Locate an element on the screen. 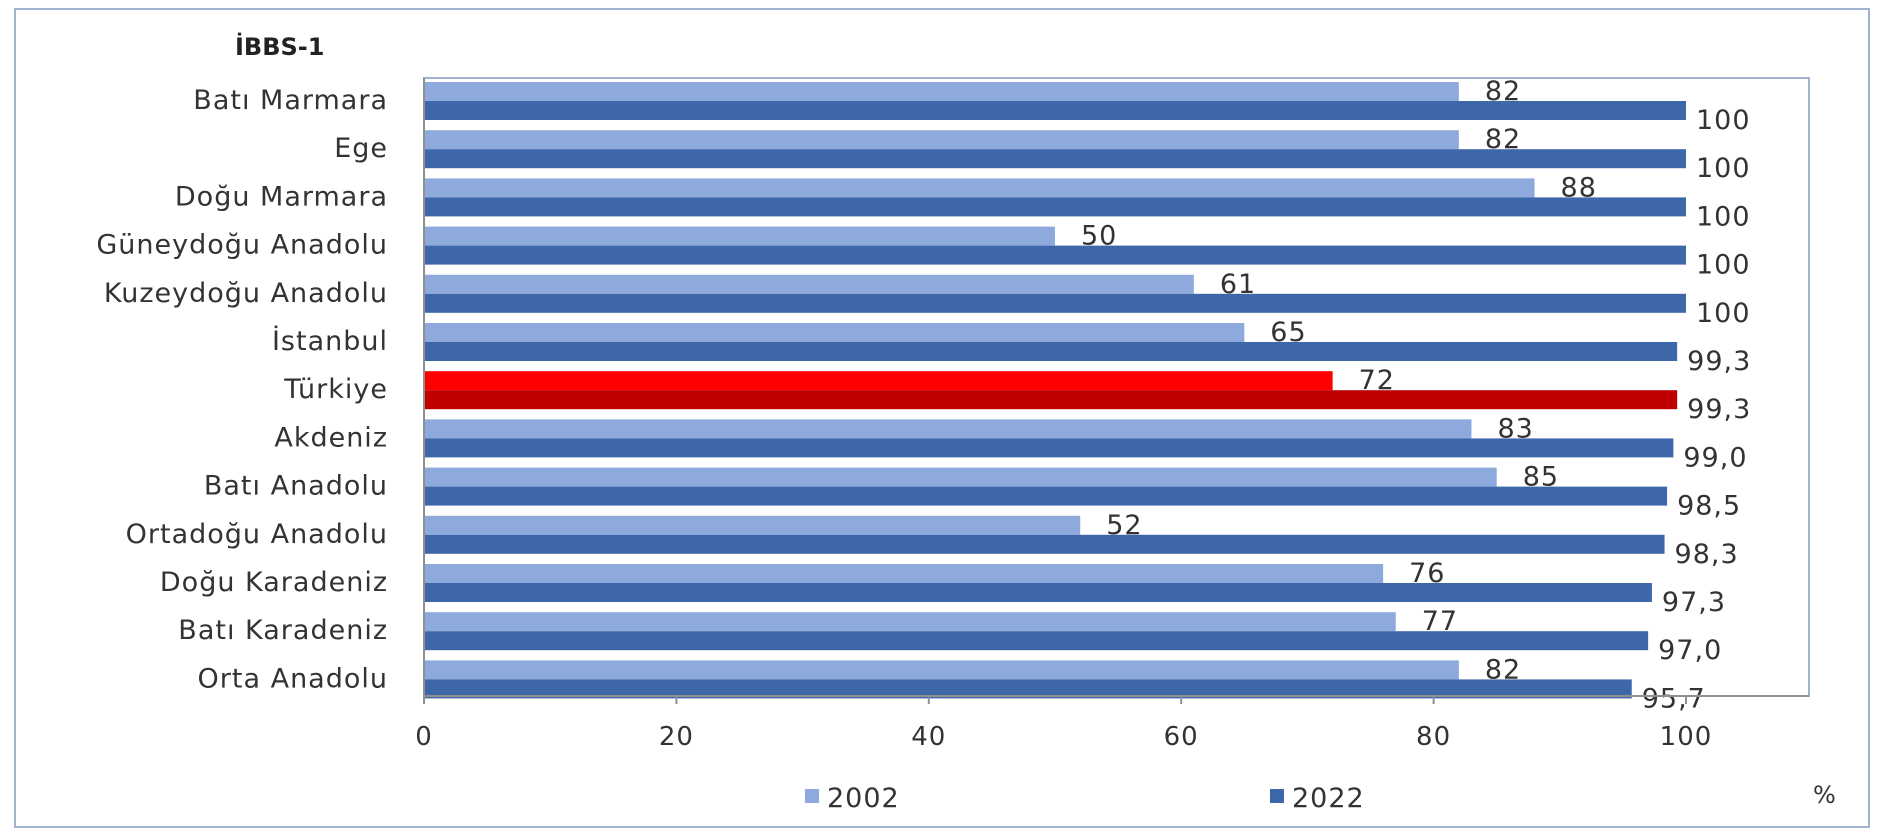  bar-2022-guneydogu-anadolu is located at coordinates (1055, 255).